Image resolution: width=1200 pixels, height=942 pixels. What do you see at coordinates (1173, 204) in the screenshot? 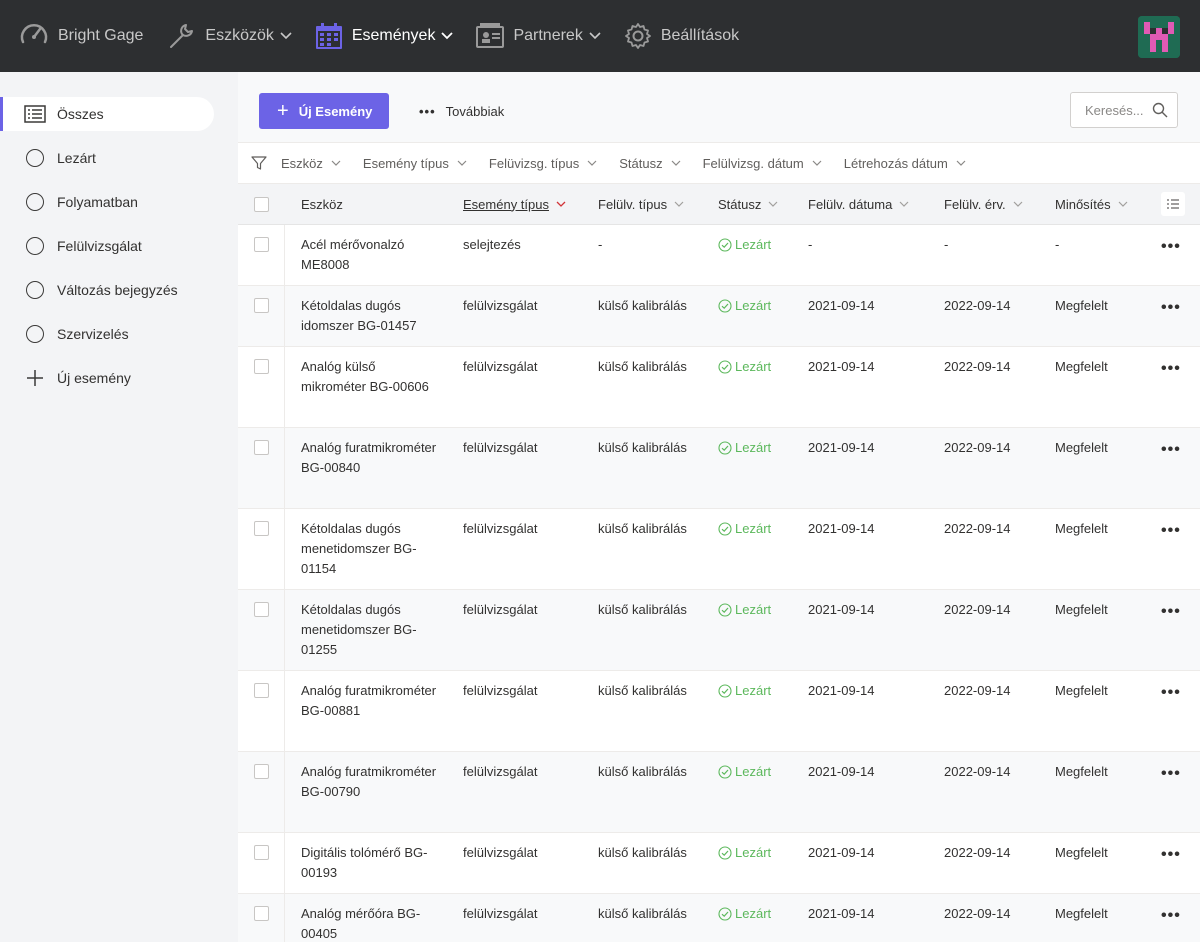
I see `column-settings-icon` at bounding box center [1173, 204].